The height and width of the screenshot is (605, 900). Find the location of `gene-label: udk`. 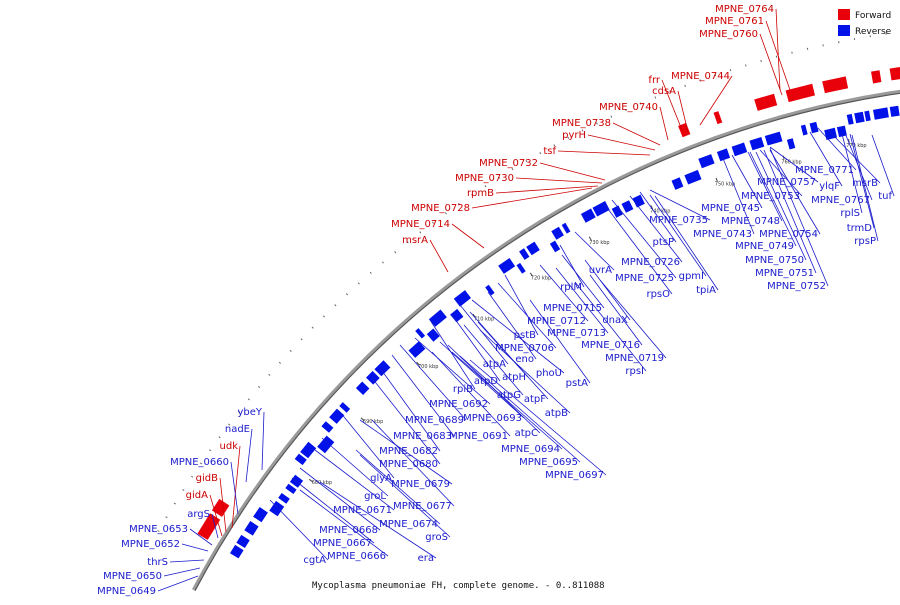

gene-label: udk is located at coordinates (229, 446).